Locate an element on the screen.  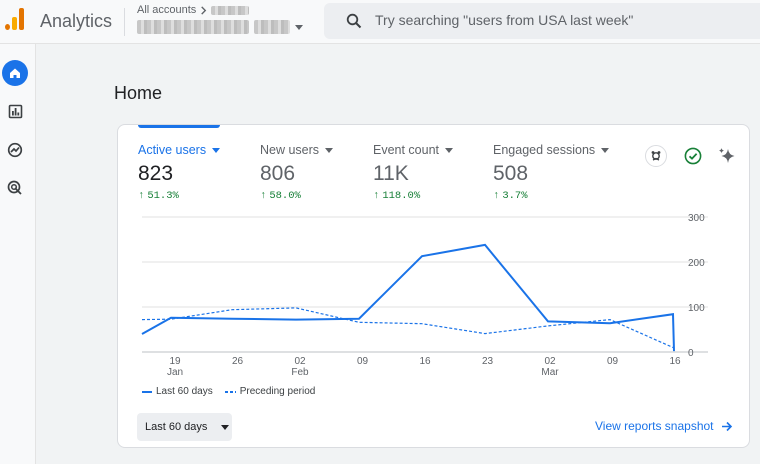
nav-home is located at coordinates (15, 73).